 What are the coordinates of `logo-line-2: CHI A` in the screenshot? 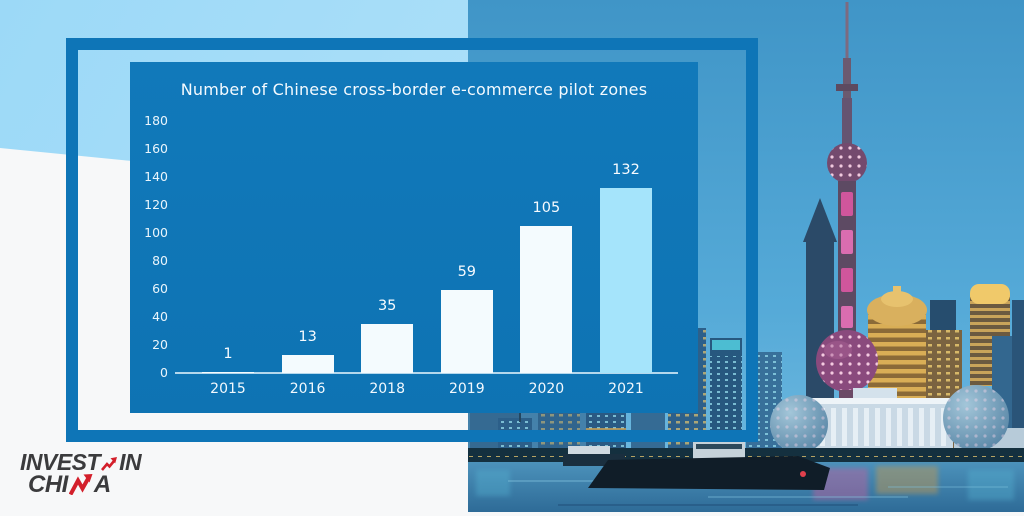 It's located at (84, 484).